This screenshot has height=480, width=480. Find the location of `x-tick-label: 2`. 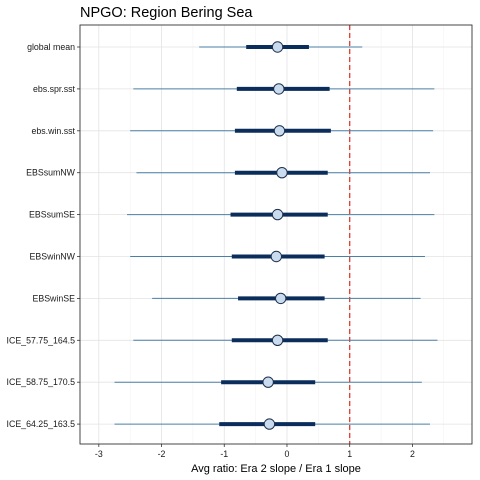

x-tick-label: 2 is located at coordinates (412, 454).